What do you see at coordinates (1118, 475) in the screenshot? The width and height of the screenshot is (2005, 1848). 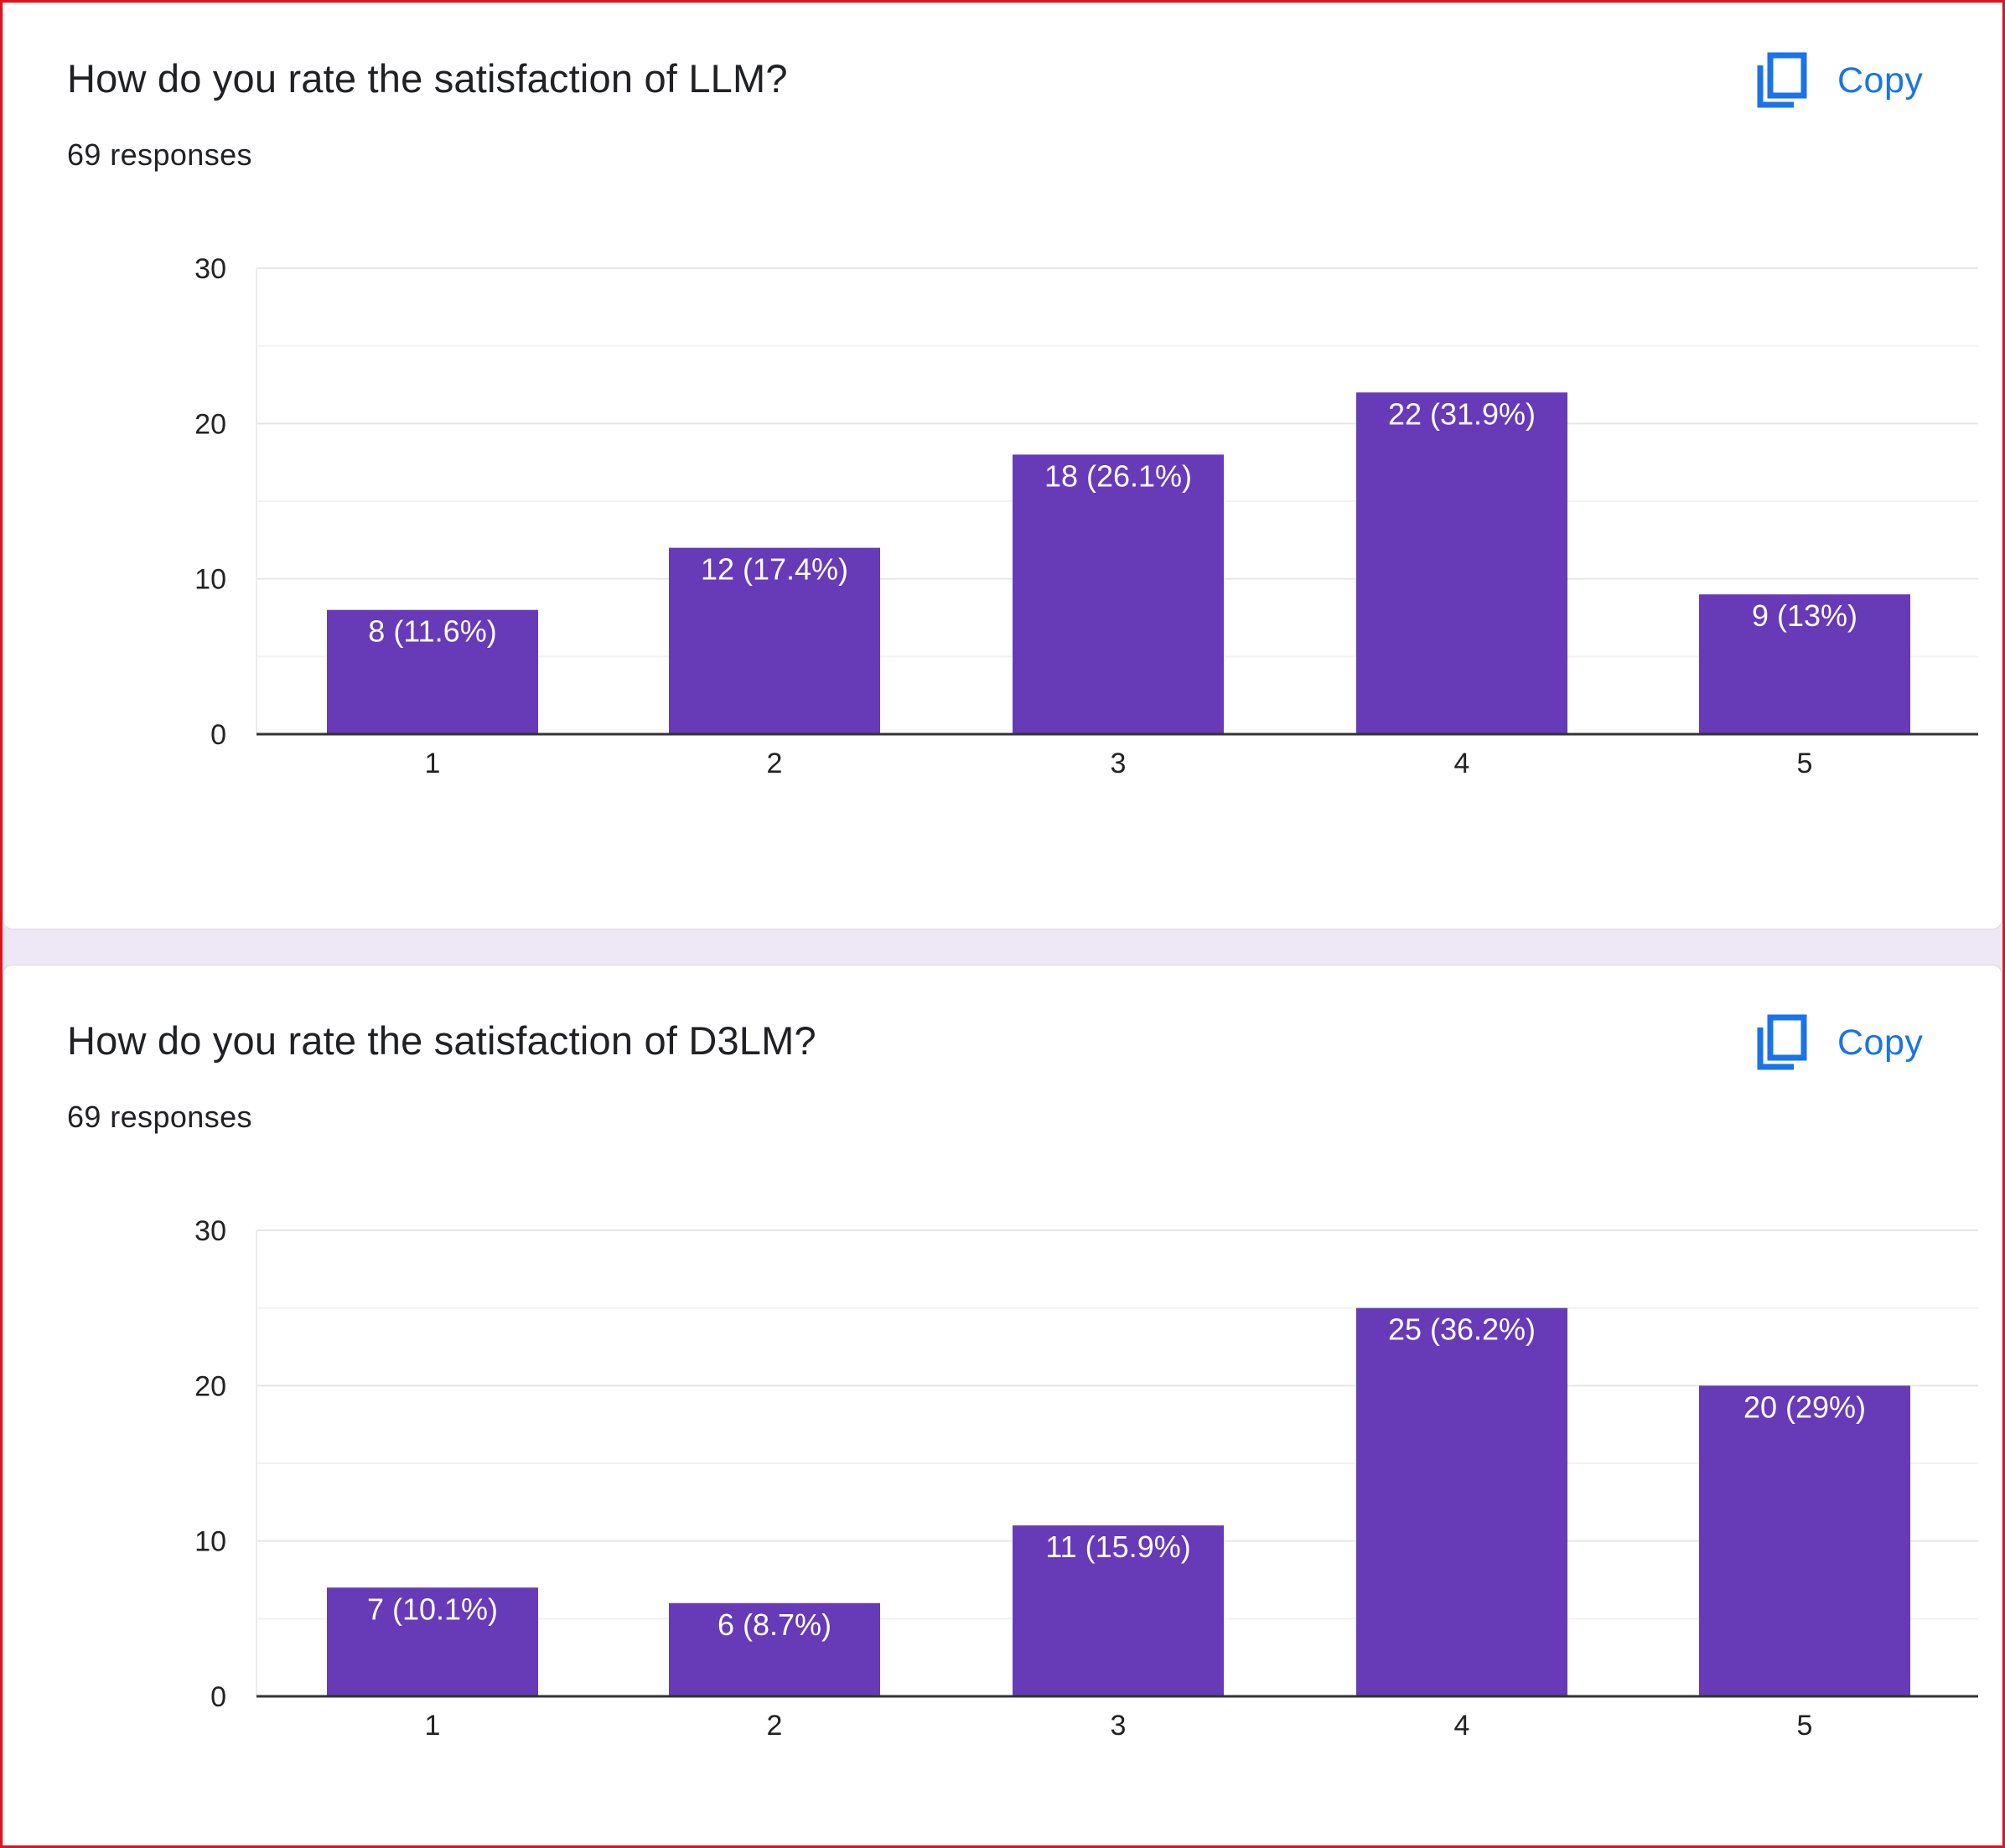 I see `bar-data-label: 18 (26.1%)` at bounding box center [1118, 475].